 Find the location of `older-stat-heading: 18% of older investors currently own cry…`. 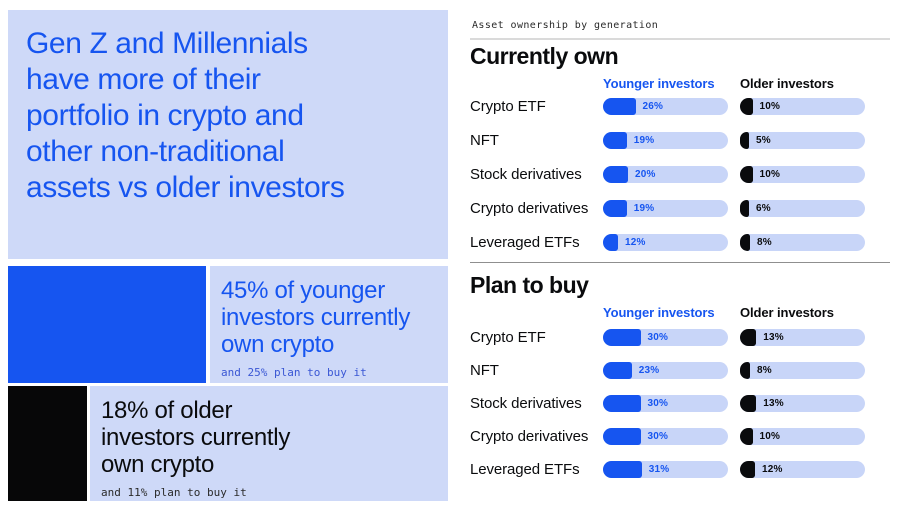

older-stat-heading: 18% of older investors currently own cry… is located at coordinates (196, 437).